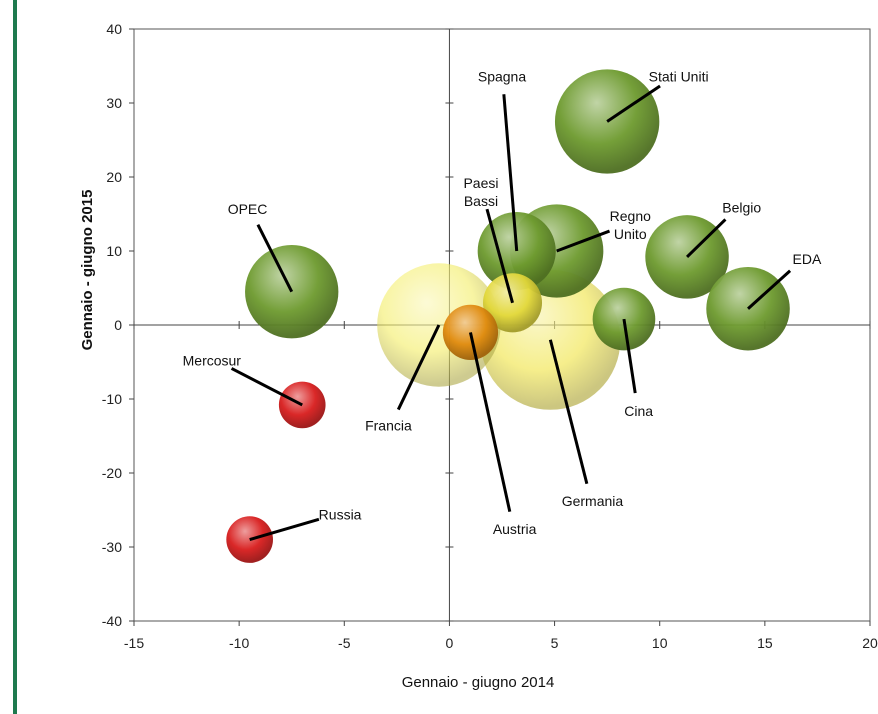  I want to click on y-tick-label: 20, so click(114, 177).